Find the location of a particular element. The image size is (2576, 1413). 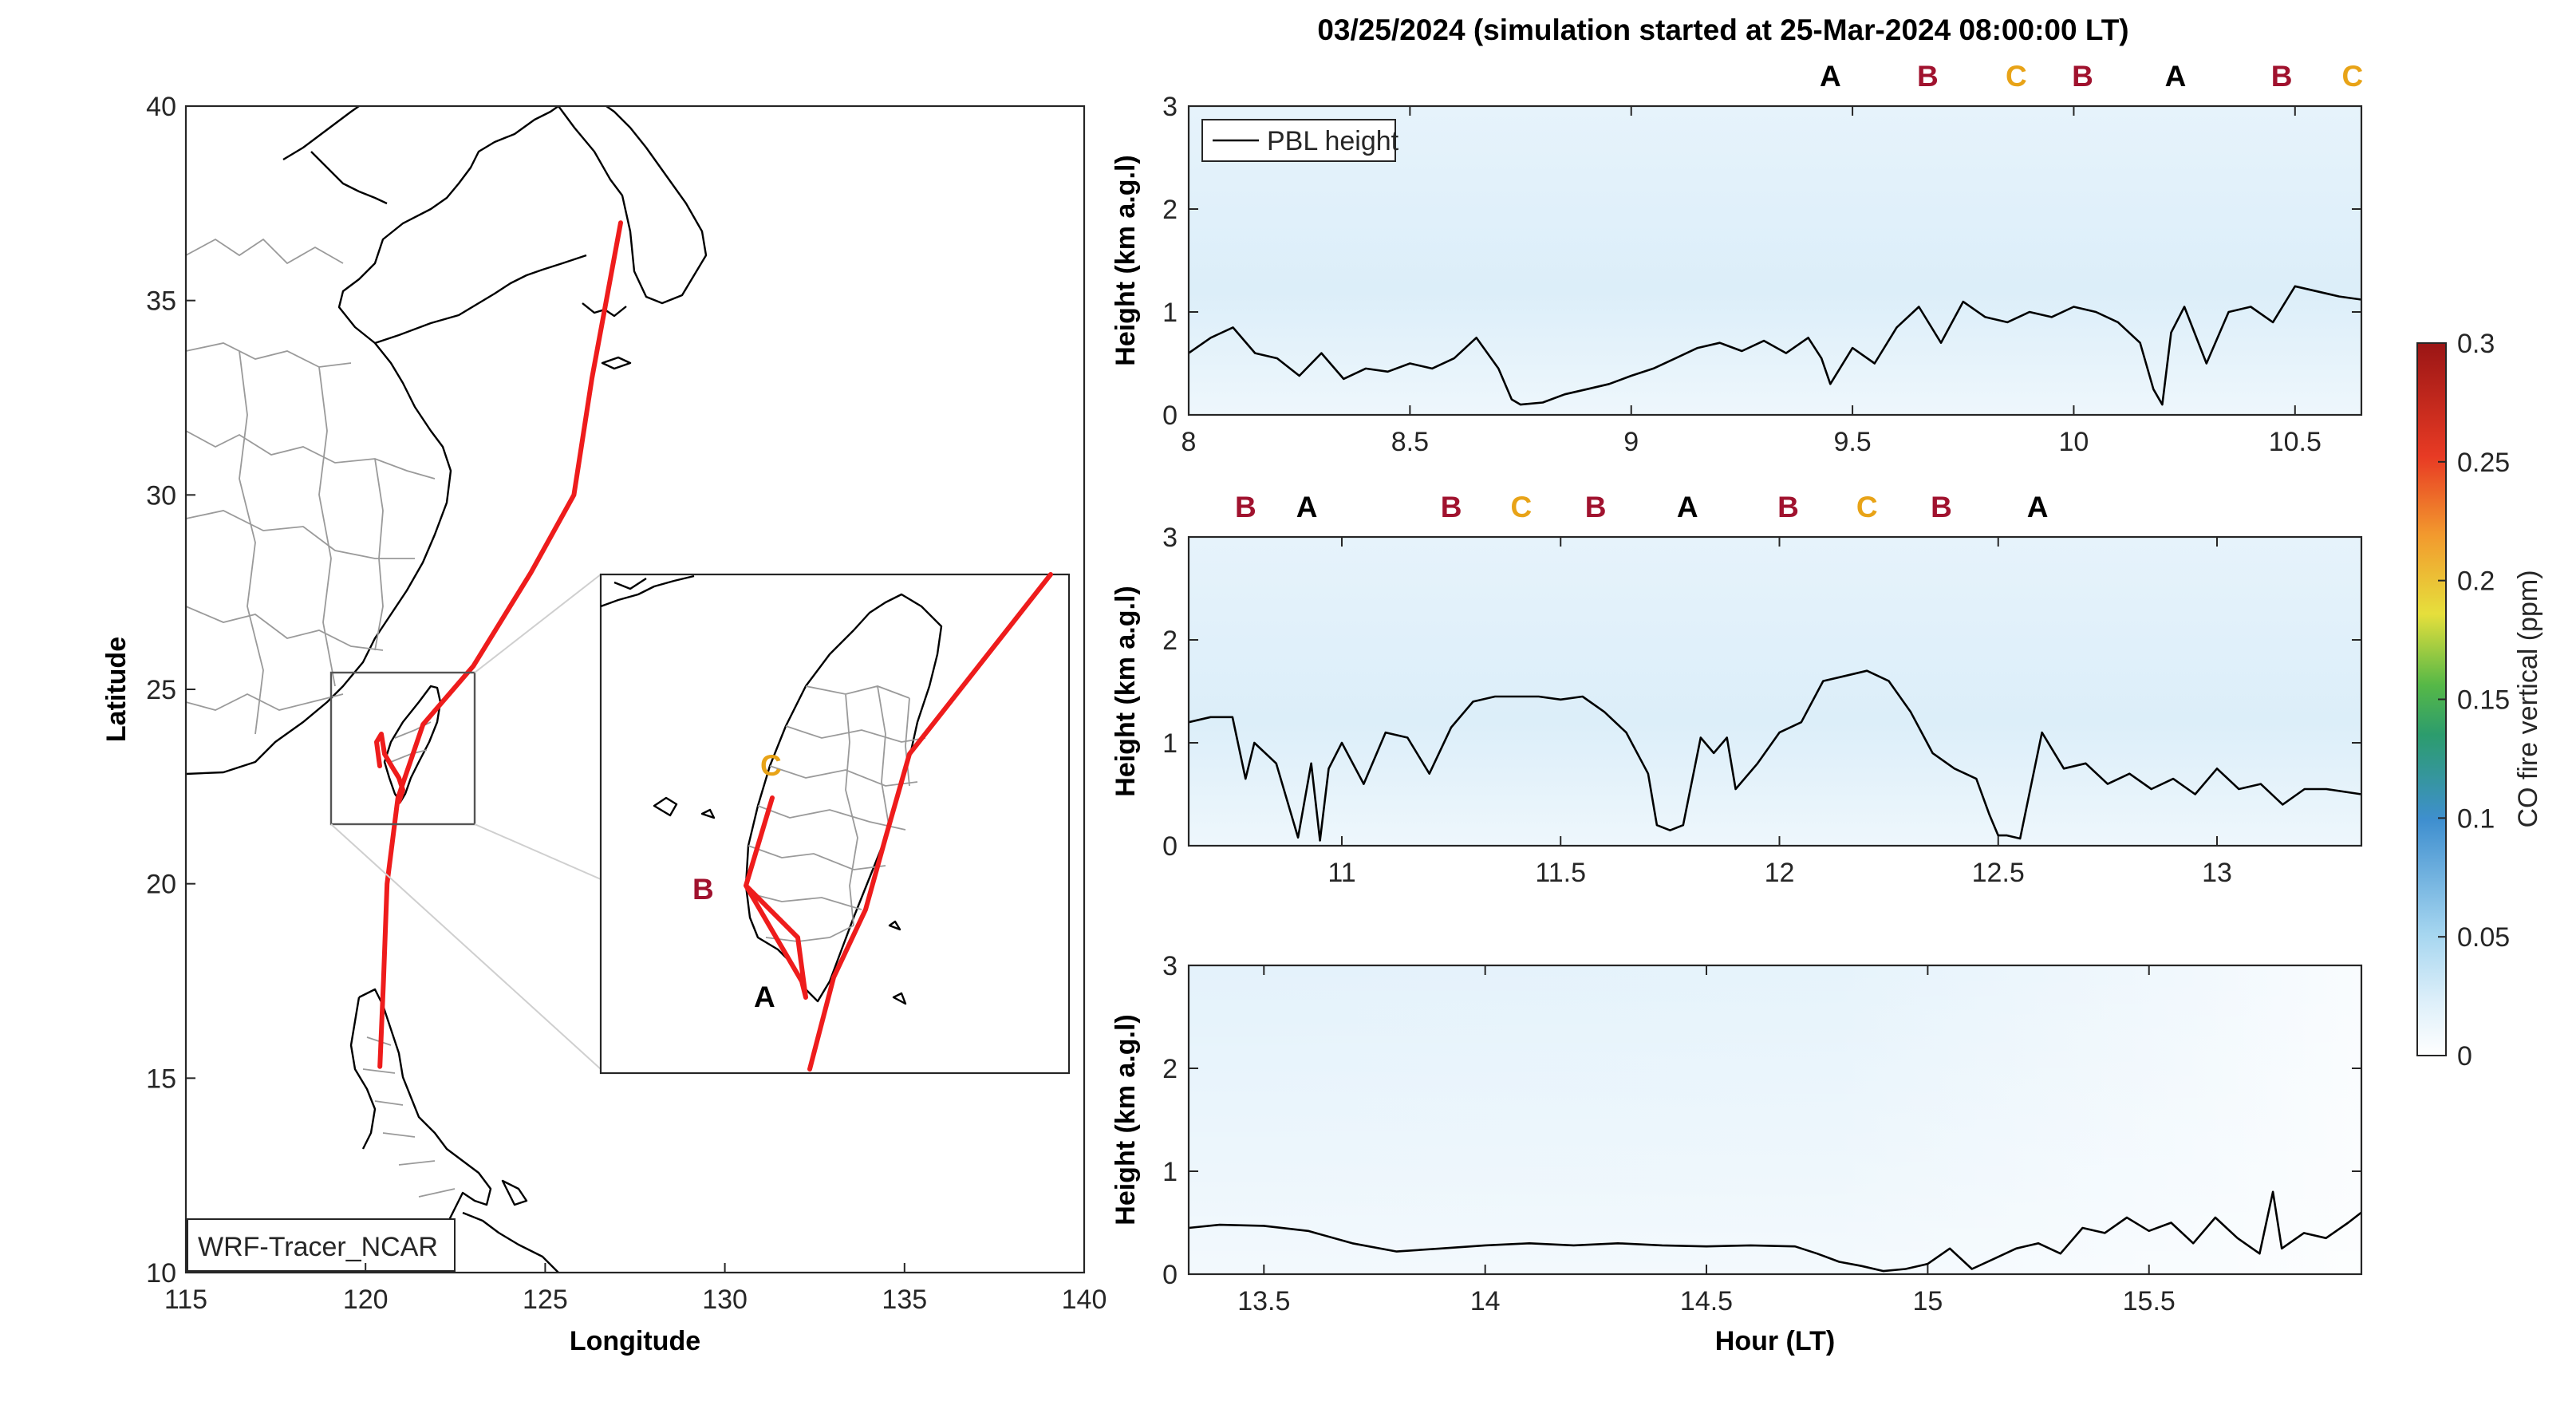

inset-islands is located at coordinates (780, 900).